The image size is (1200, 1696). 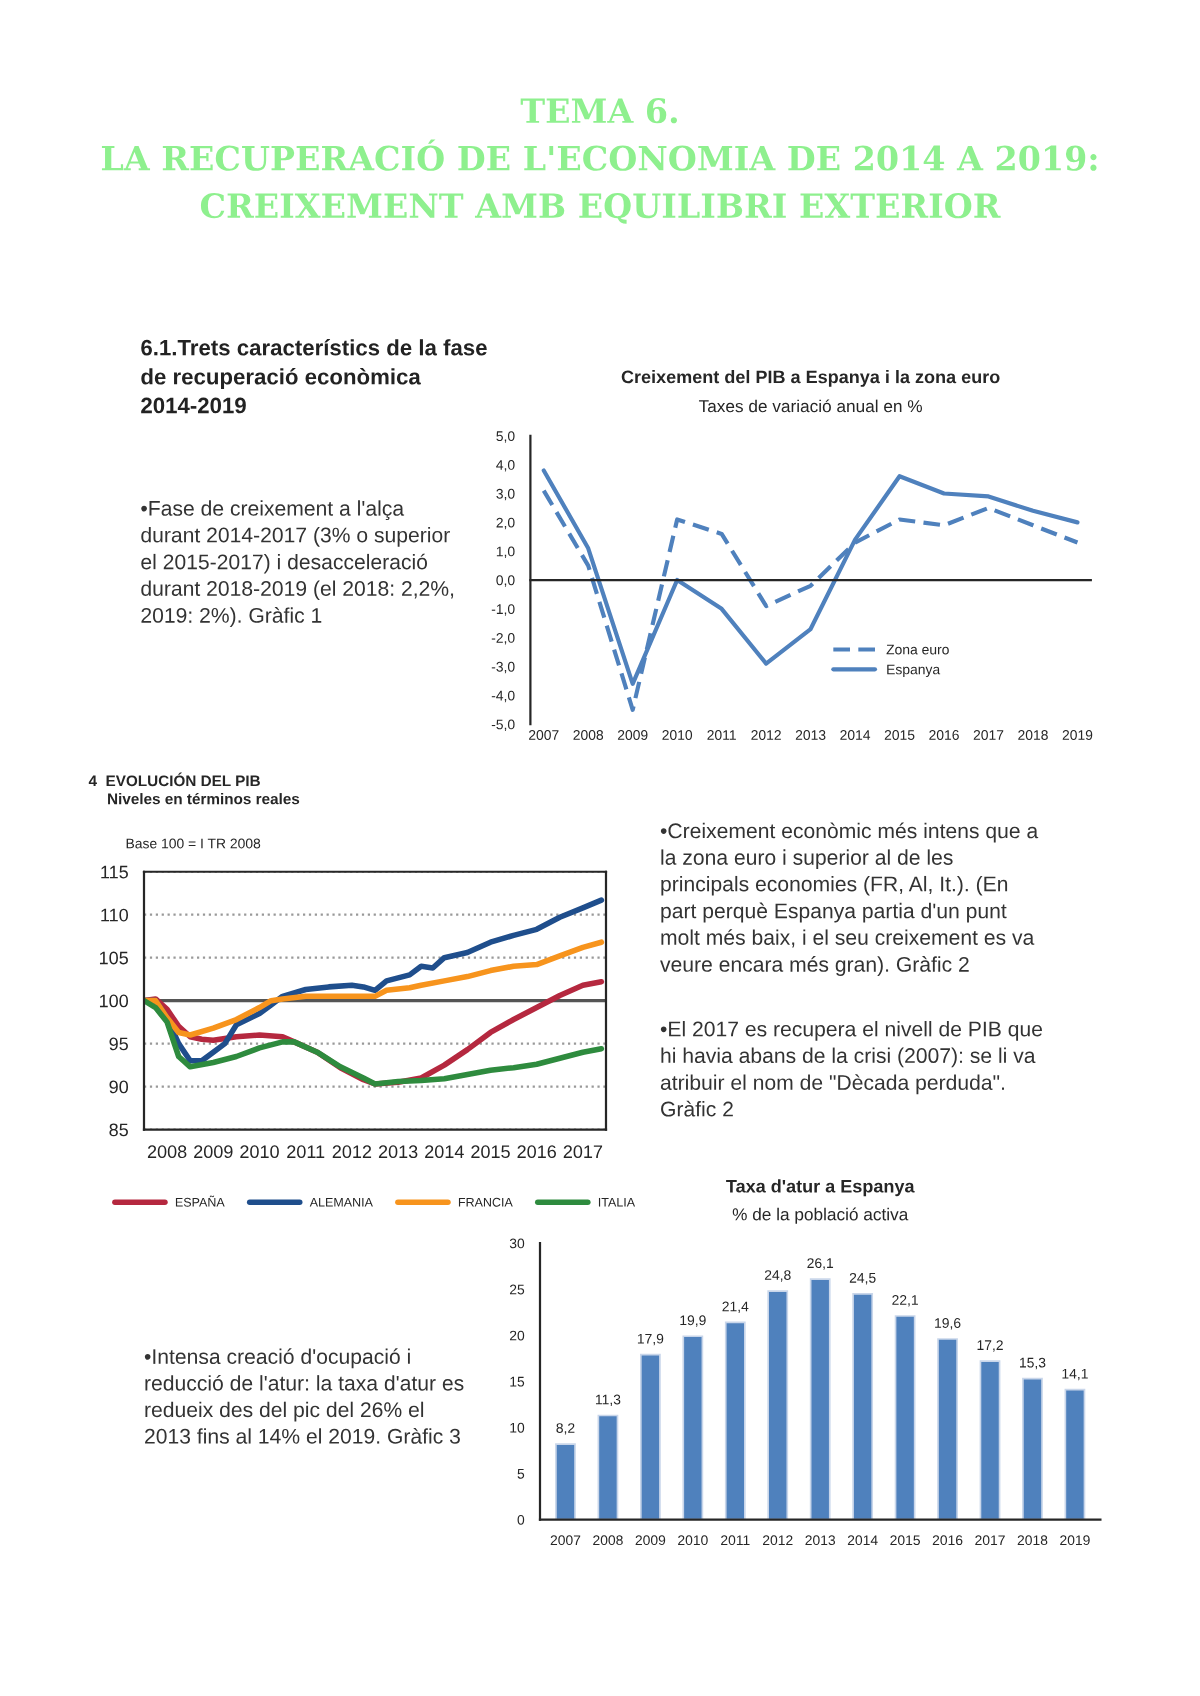 What do you see at coordinates (810, 406) in the screenshot?
I see `chart-subtitle: Taxes de variació anual en %` at bounding box center [810, 406].